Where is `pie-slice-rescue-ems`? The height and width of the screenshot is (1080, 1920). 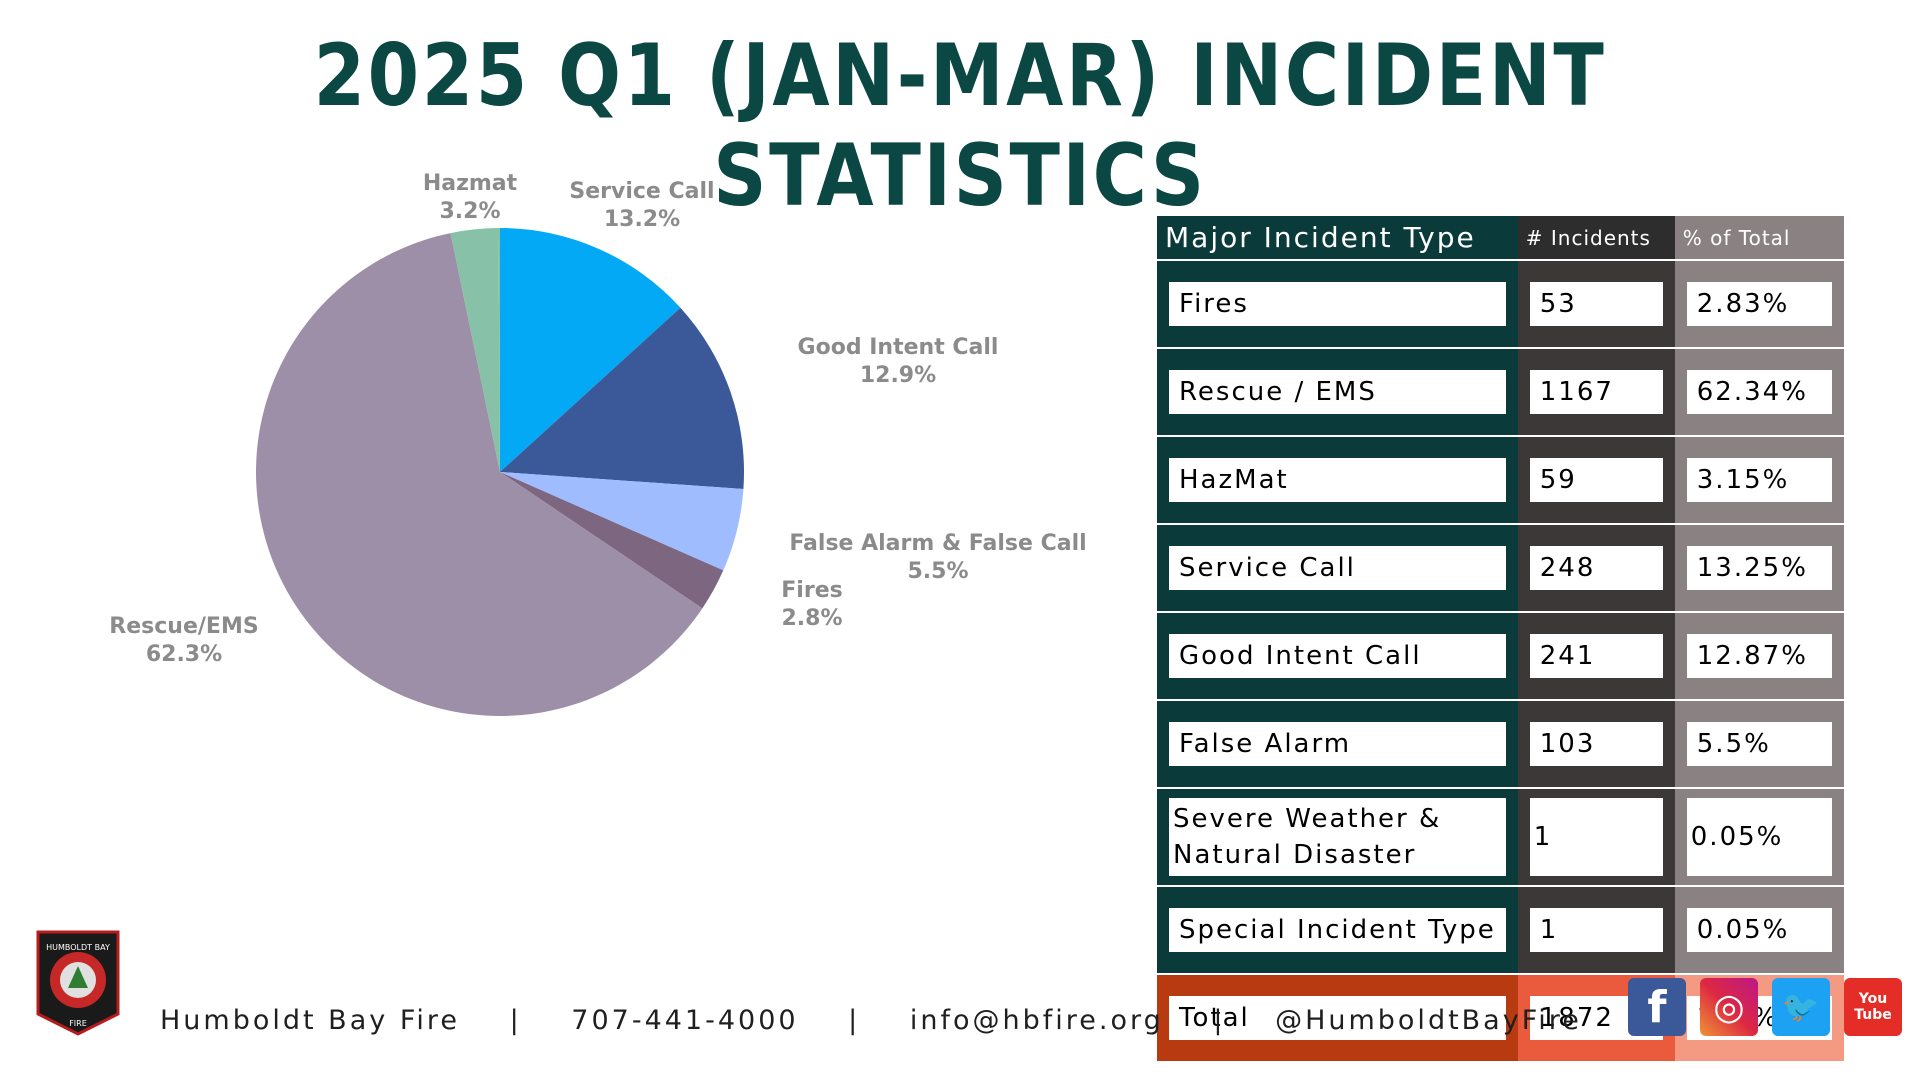
pie-slice-rescue-ems is located at coordinates (479, 474).